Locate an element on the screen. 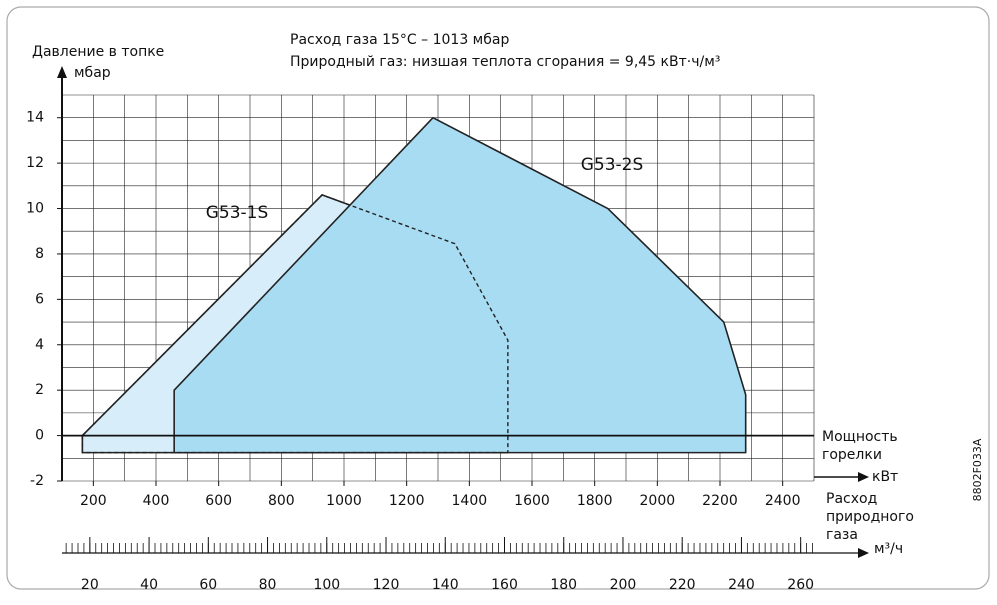  x2-tick-label: 80 is located at coordinates (268, 585).